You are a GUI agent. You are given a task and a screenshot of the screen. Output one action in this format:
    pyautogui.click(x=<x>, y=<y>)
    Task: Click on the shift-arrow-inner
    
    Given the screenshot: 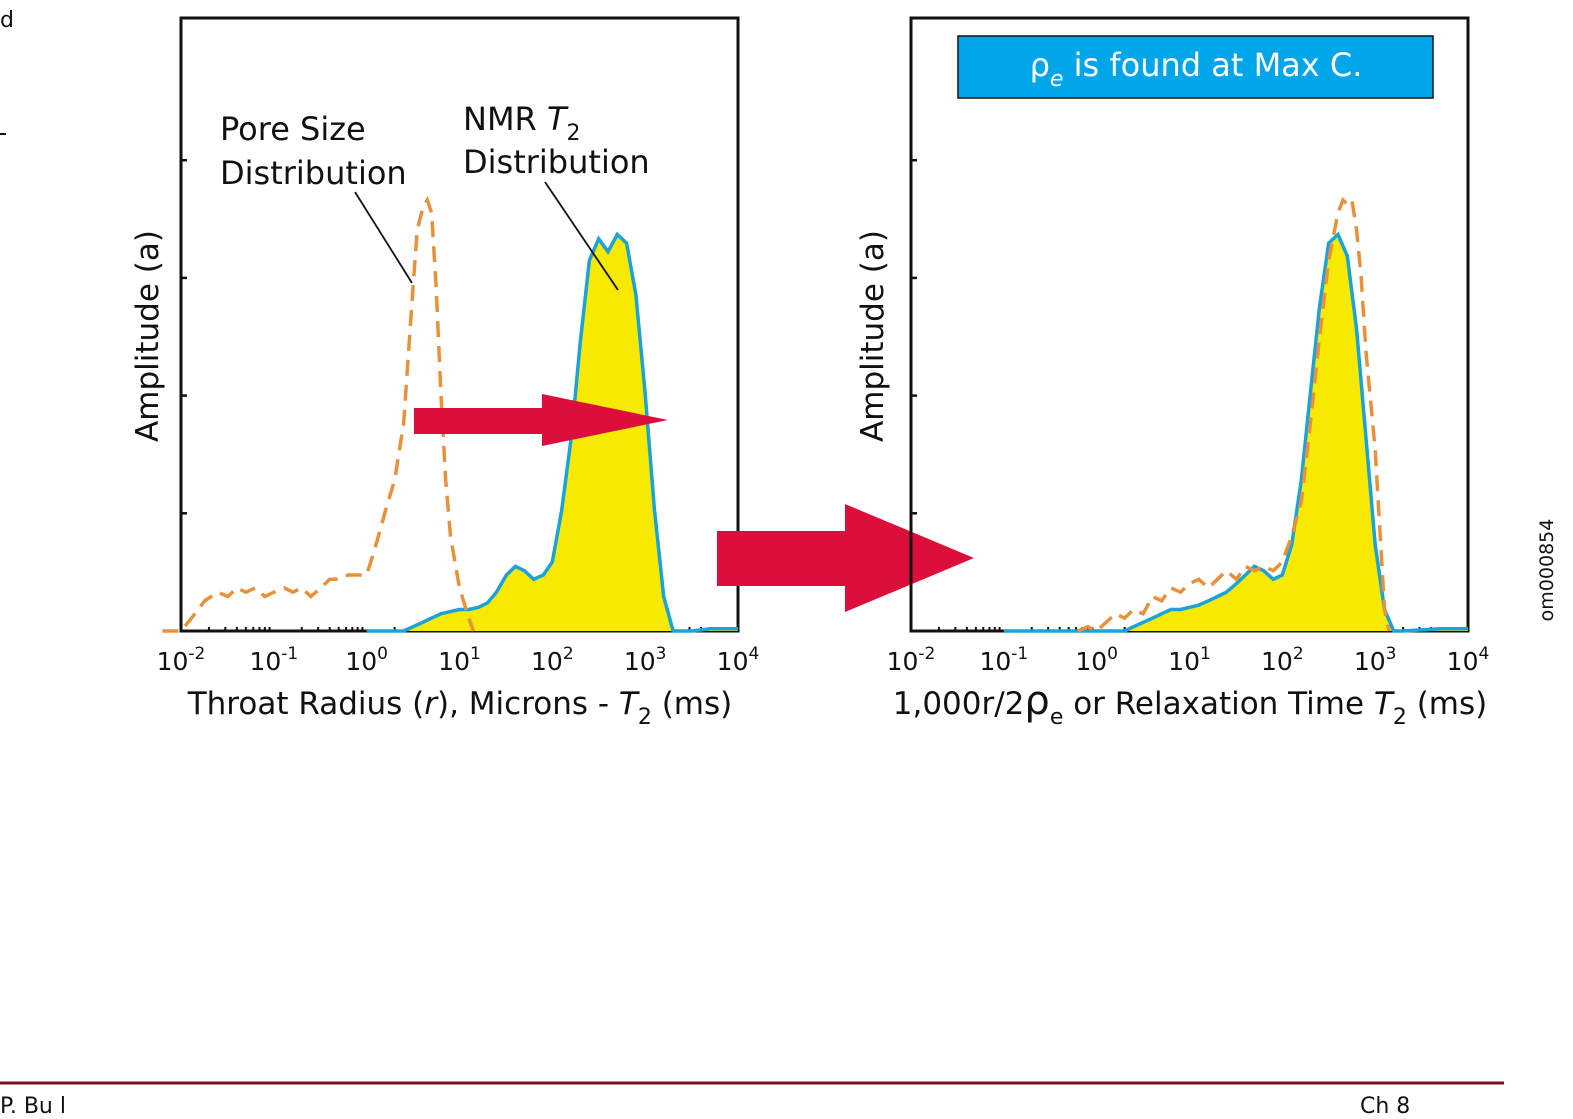 What is the action you would take?
    pyautogui.click(x=541, y=420)
    